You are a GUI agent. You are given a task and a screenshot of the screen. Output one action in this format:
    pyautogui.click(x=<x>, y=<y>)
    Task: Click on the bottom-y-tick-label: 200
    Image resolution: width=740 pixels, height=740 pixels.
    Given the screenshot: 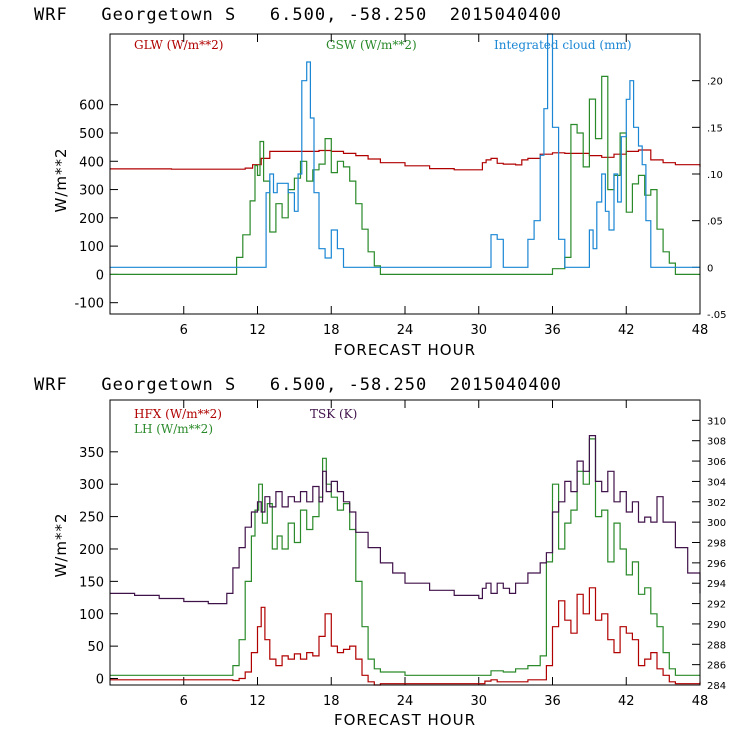 What is the action you would take?
    pyautogui.click(x=91, y=550)
    